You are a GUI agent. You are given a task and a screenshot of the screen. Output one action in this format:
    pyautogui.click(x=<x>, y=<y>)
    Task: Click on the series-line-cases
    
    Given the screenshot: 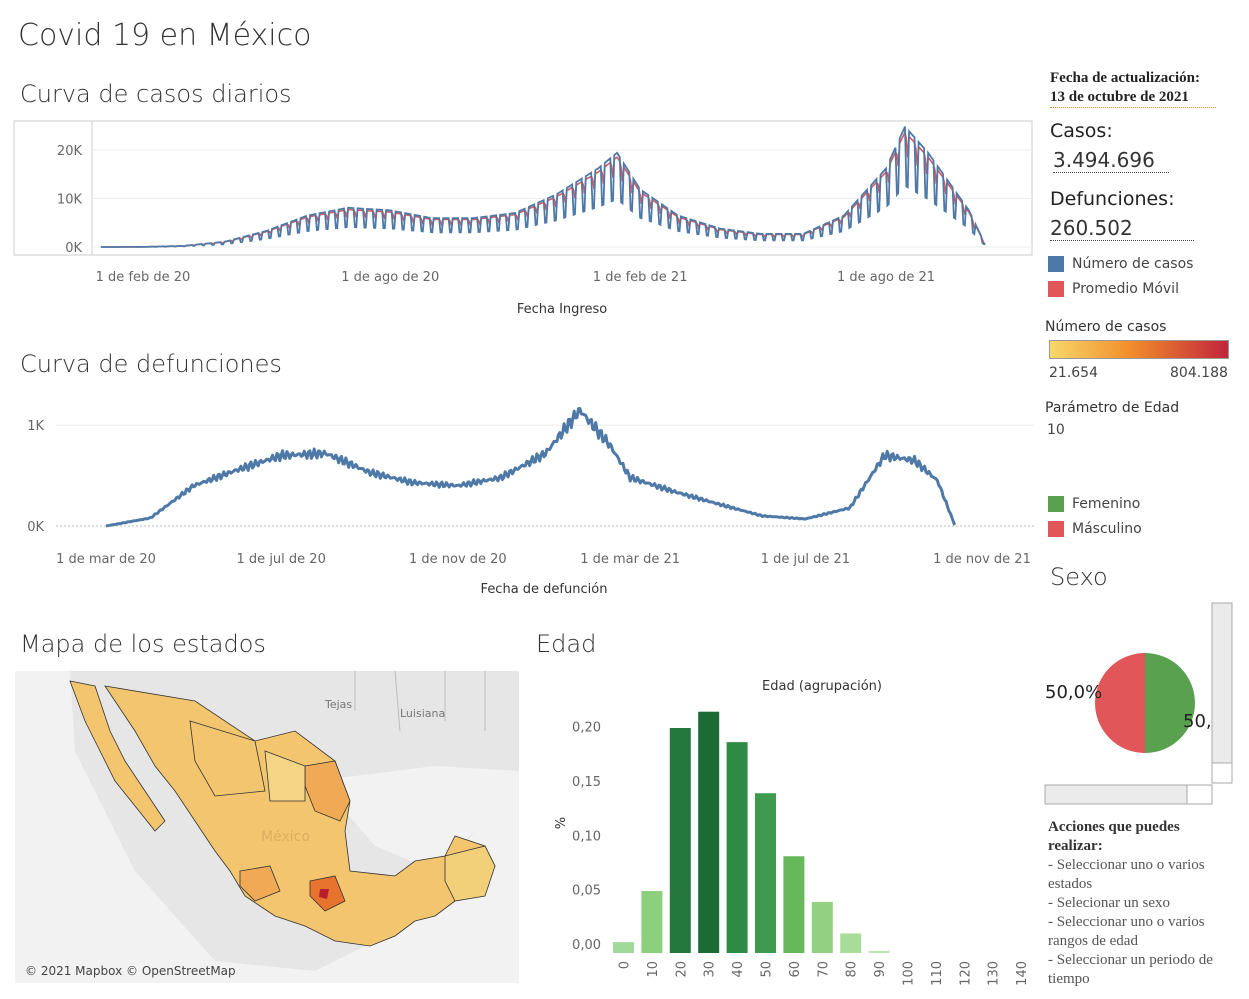 What is the action you would take?
    pyautogui.click(x=543, y=187)
    